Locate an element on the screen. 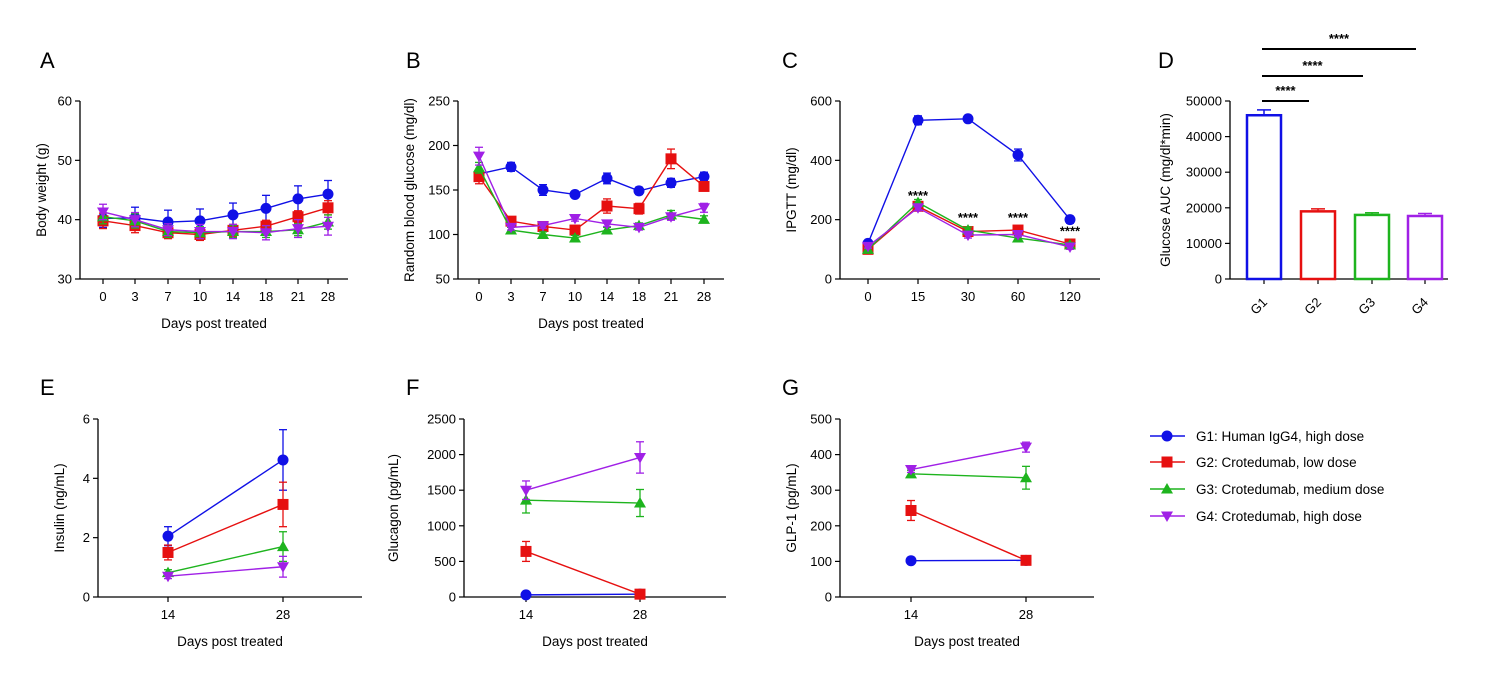  panel-g-xtick-label: 28 is located at coordinates (1026, 614).